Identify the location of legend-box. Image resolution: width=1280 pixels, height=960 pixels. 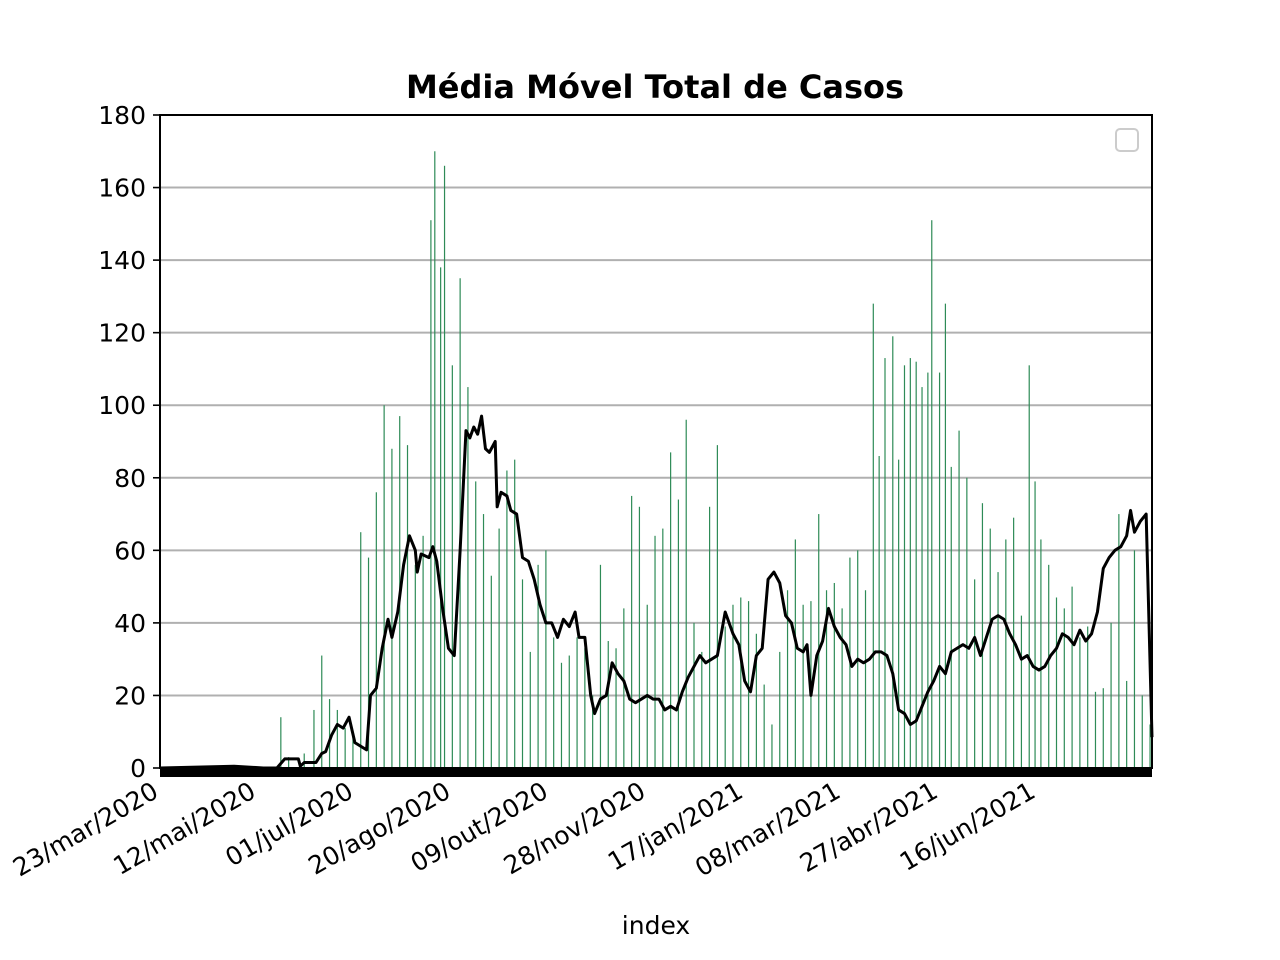
(1127, 140).